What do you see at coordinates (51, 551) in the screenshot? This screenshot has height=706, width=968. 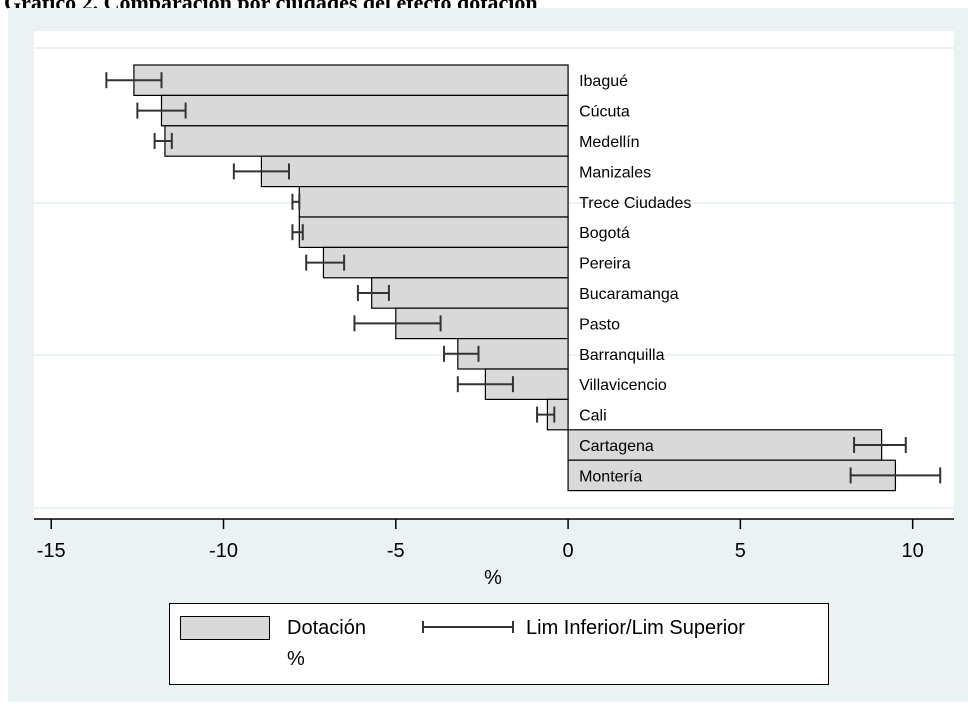 I see `x-tick-label-0: -15` at bounding box center [51, 551].